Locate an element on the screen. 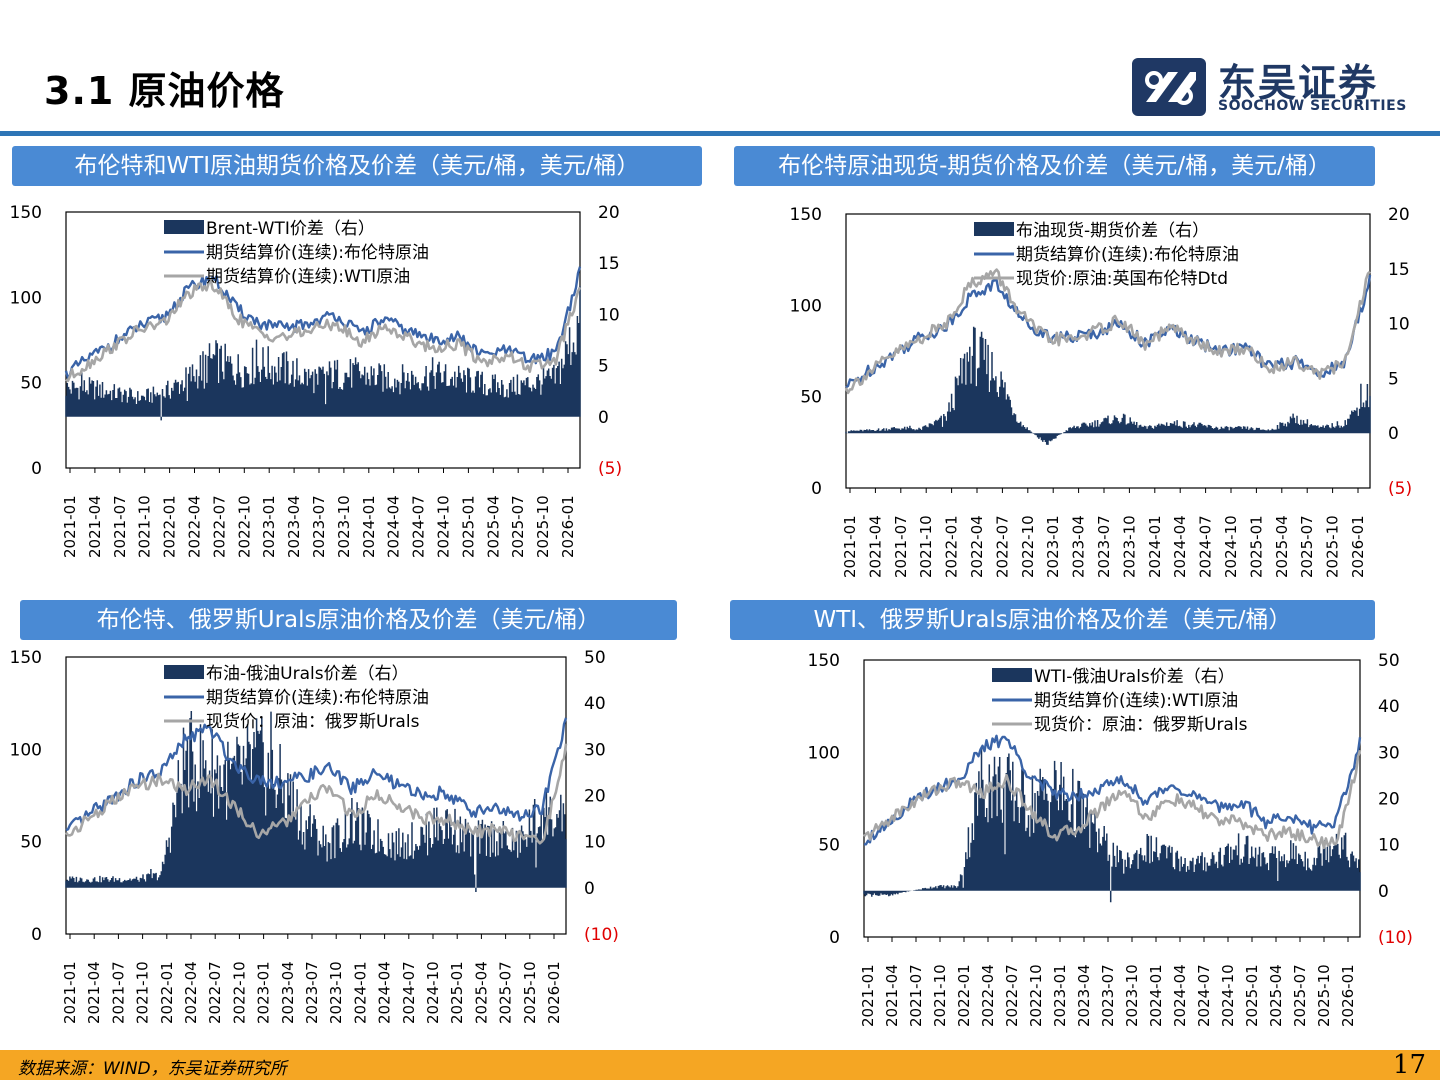  panel-title-4: WTI、俄罗斯Urals原油价格及价差（美元/桶） is located at coordinates (1052, 620).